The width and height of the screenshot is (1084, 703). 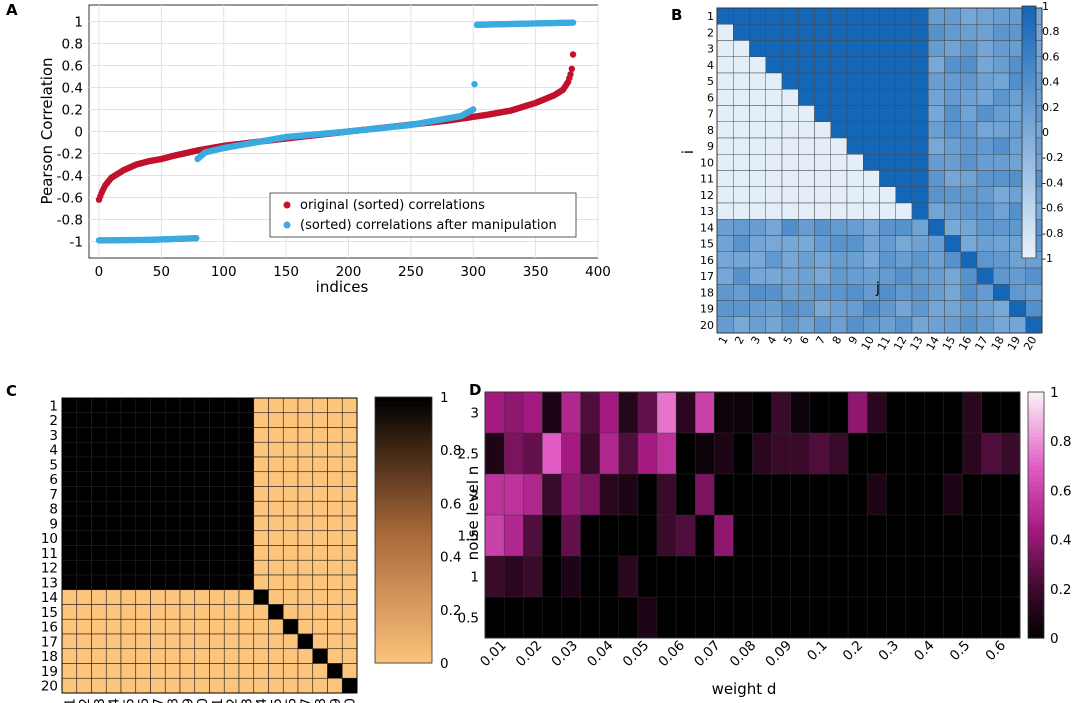 What do you see at coordinates (70, 177) in the screenshot?
I see `y-tick-label: -0.4` at bounding box center [70, 177].